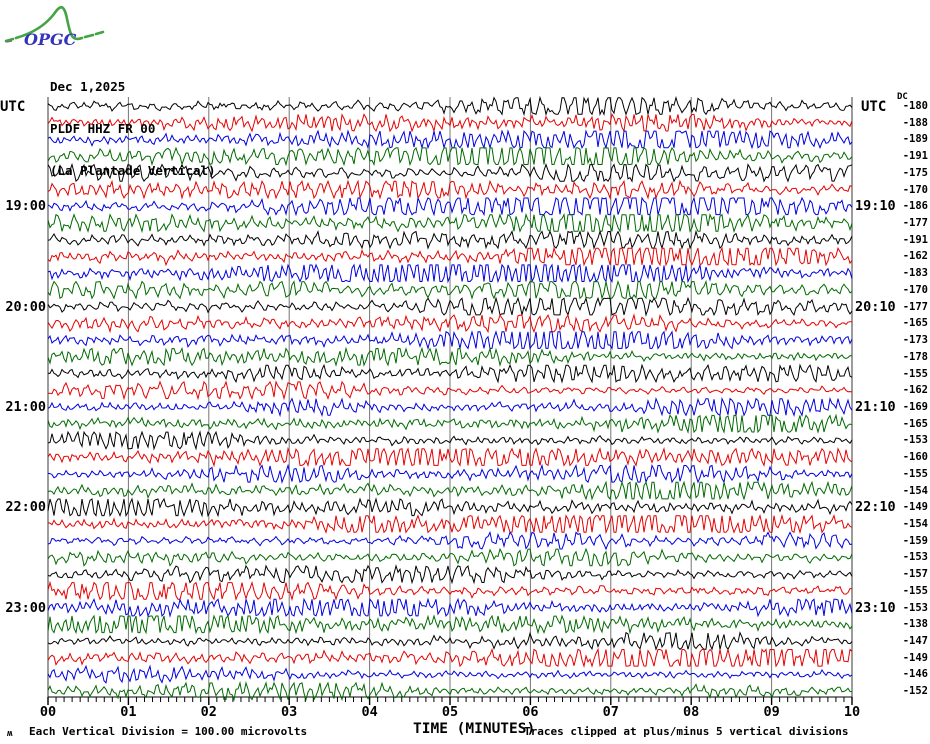 This screenshot has width=930, height=744. Describe the element at coordinates (875, 507) in the screenshot. I see `hour-label-right: 22:10` at that location.